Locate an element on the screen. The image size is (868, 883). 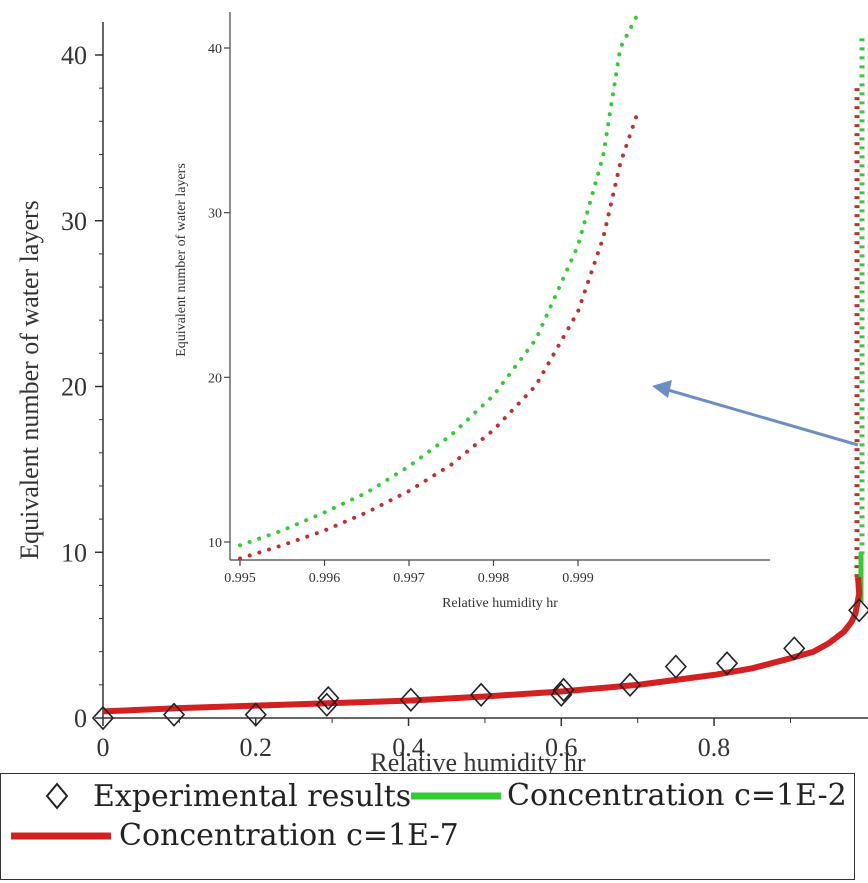
inset-x-tick-label: 0.999 is located at coordinates (578, 578).